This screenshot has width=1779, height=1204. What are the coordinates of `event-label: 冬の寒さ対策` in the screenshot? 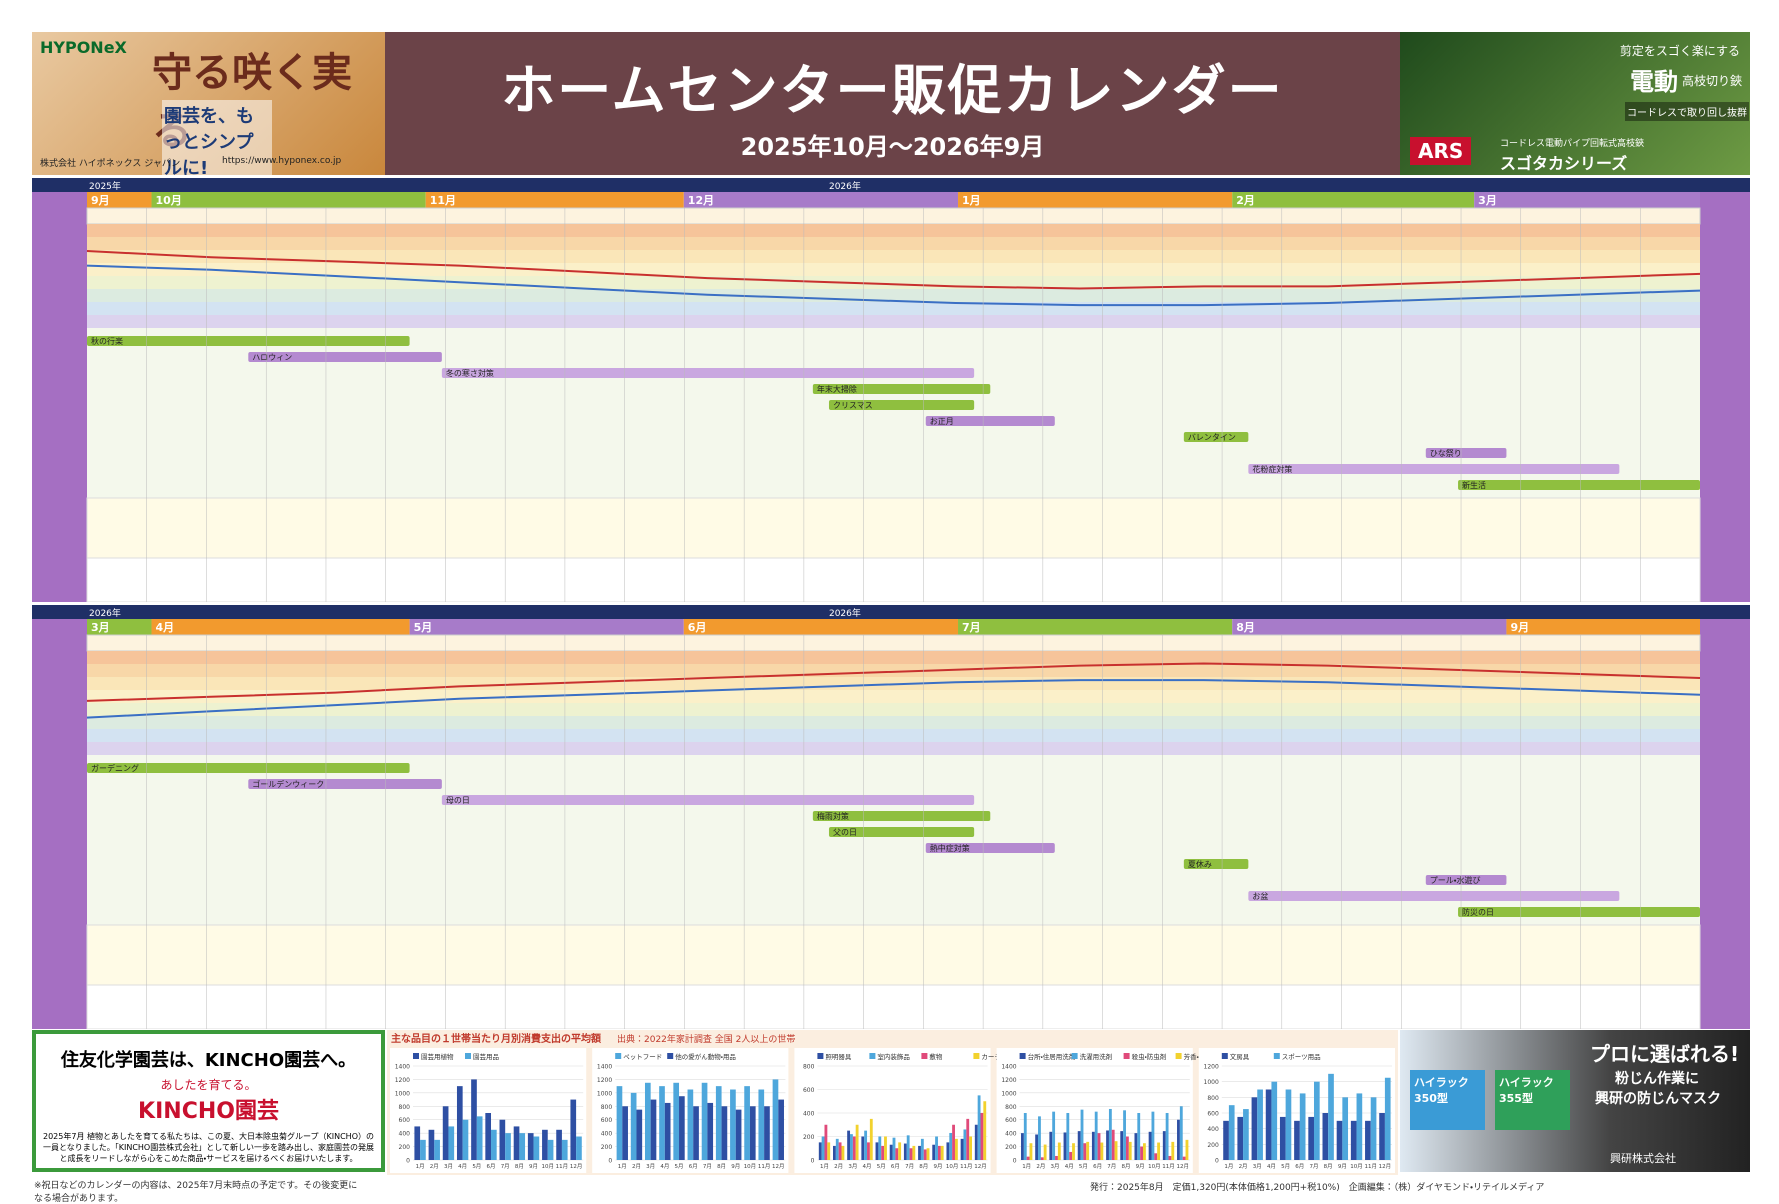 It's located at (470, 373).